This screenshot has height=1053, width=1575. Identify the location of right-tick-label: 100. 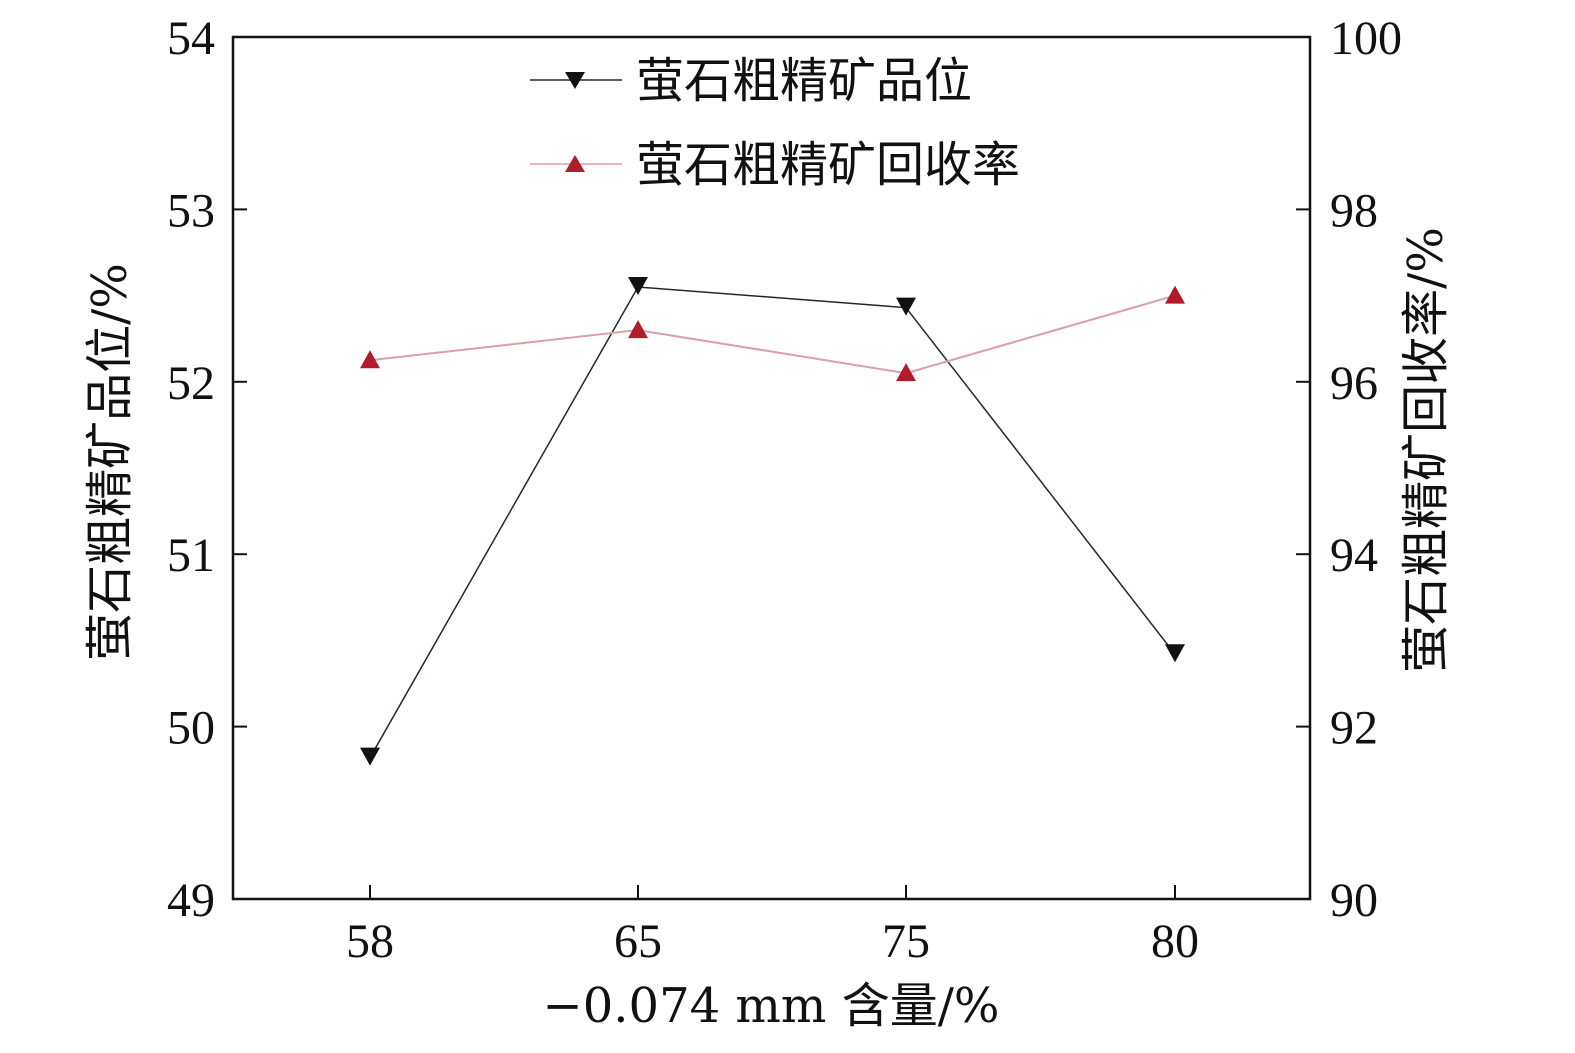
(1366, 38).